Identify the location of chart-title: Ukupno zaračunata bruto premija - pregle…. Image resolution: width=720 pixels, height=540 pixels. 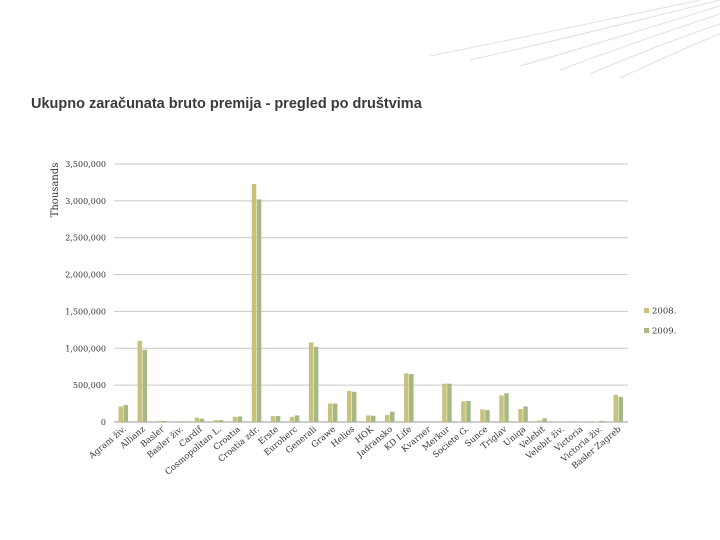
(226, 104).